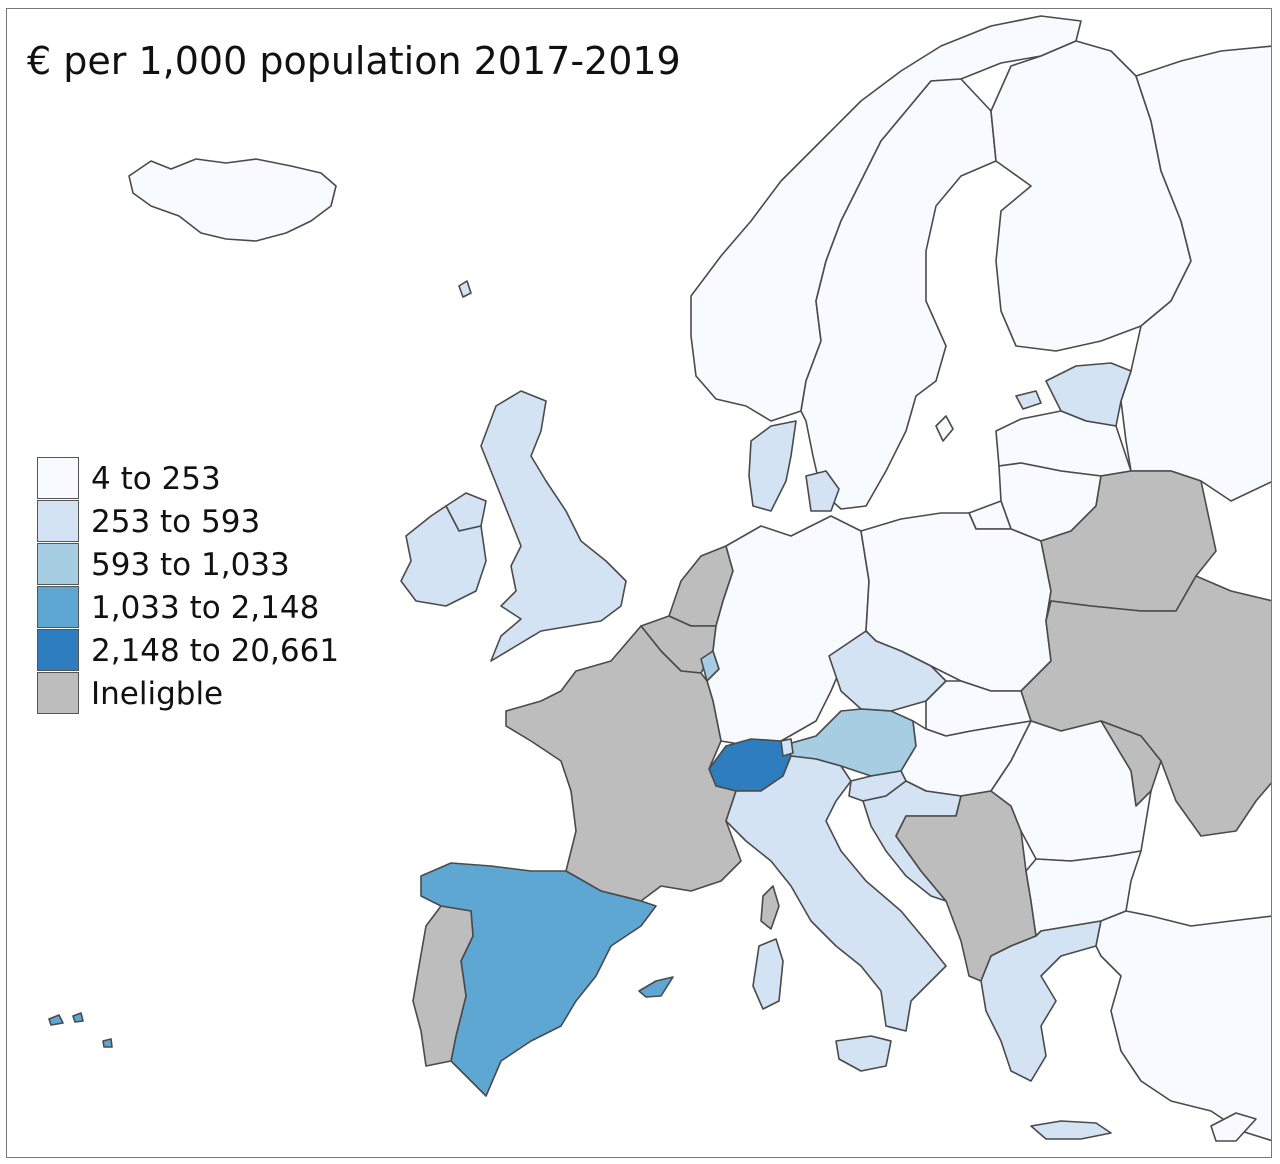 The height and width of the screenshot is (1164, 1280). Describe the element at coordinates (863, 1053) in the screenshot. I see `region-sicily` at that location.